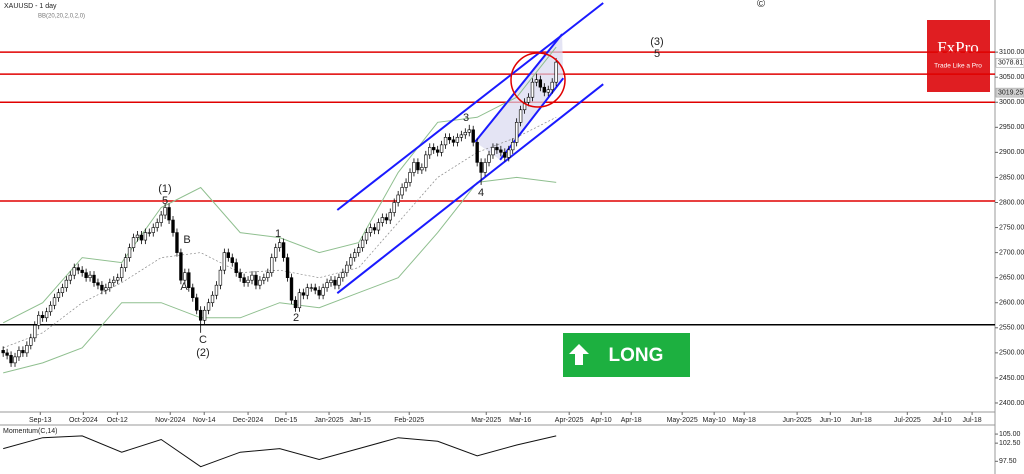  I want to click on copyright: ©, so click(761, 5).